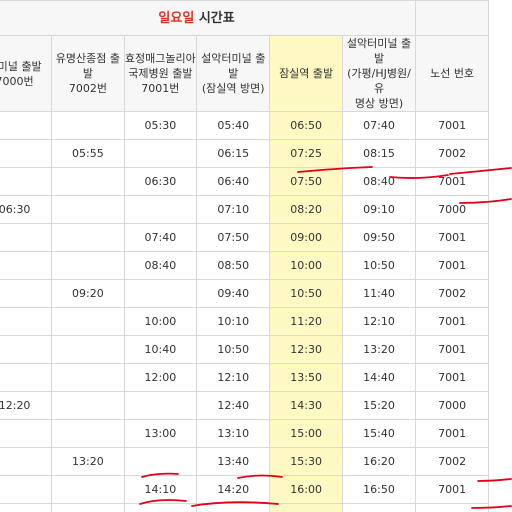  What do you see at coordinates (160, 73) in the screenshot?
I see `col-header-7001: 효정매그놀리아 국제병원 출발 7001번` at bounding box center [160, 73].